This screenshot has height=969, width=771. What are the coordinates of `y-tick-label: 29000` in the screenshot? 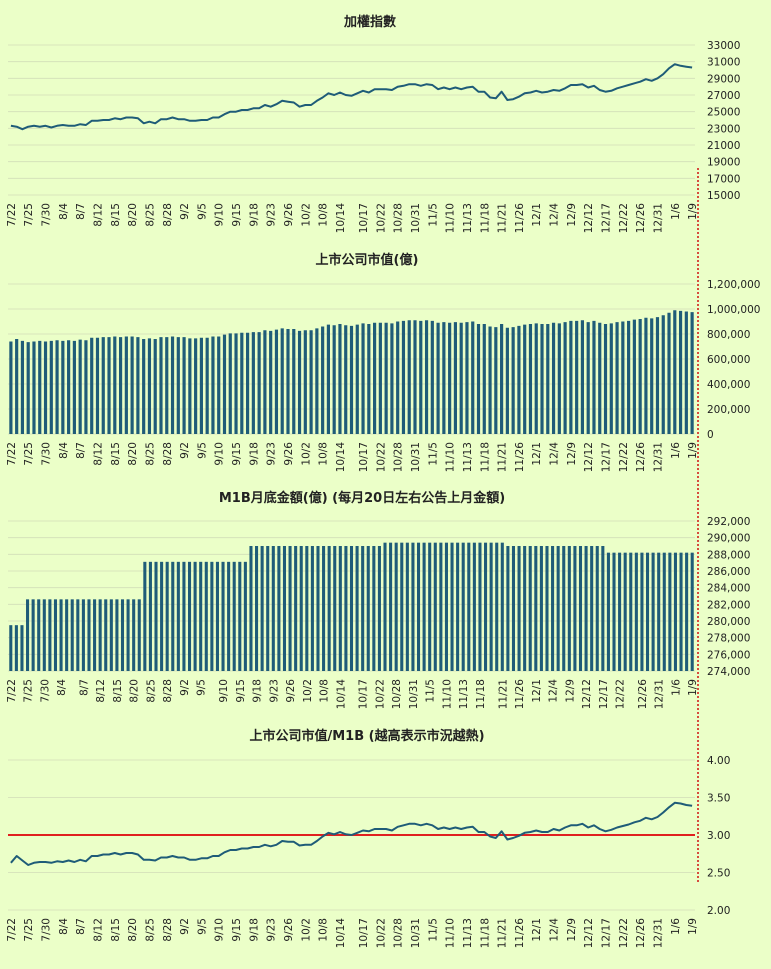 It's located at (723, 79).